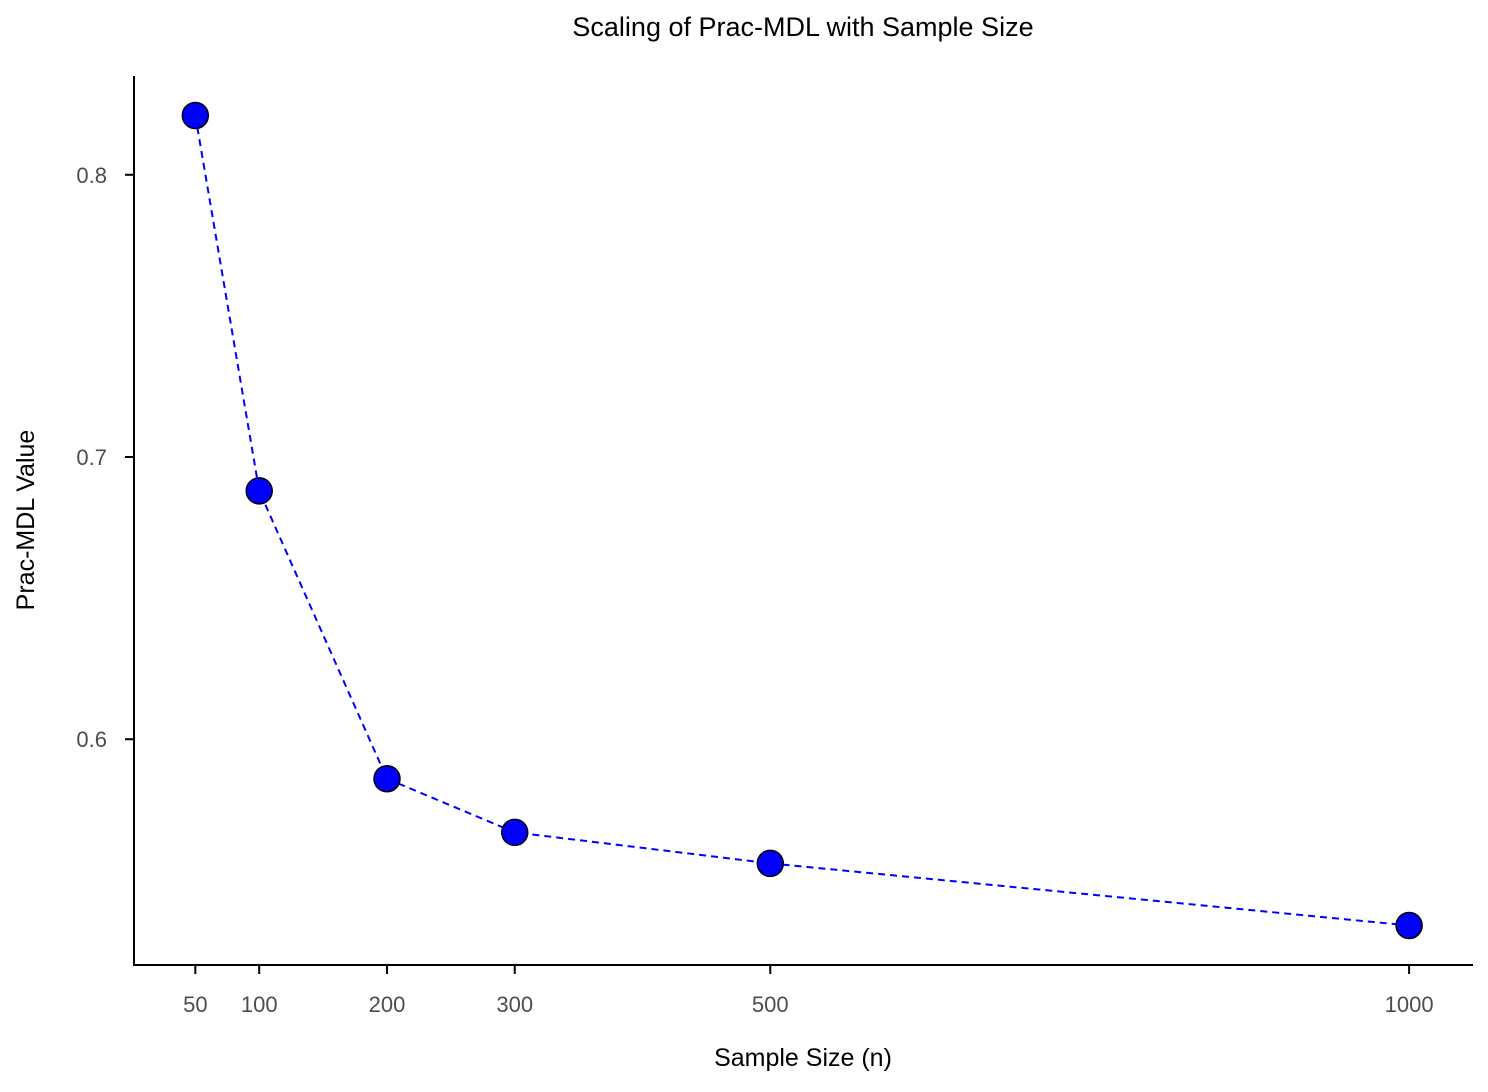  Describe the element at coordinates (802, 27) in the screenshot. I see `chart-title: Scaling of Prac-MDL with Sample Size` at that location.